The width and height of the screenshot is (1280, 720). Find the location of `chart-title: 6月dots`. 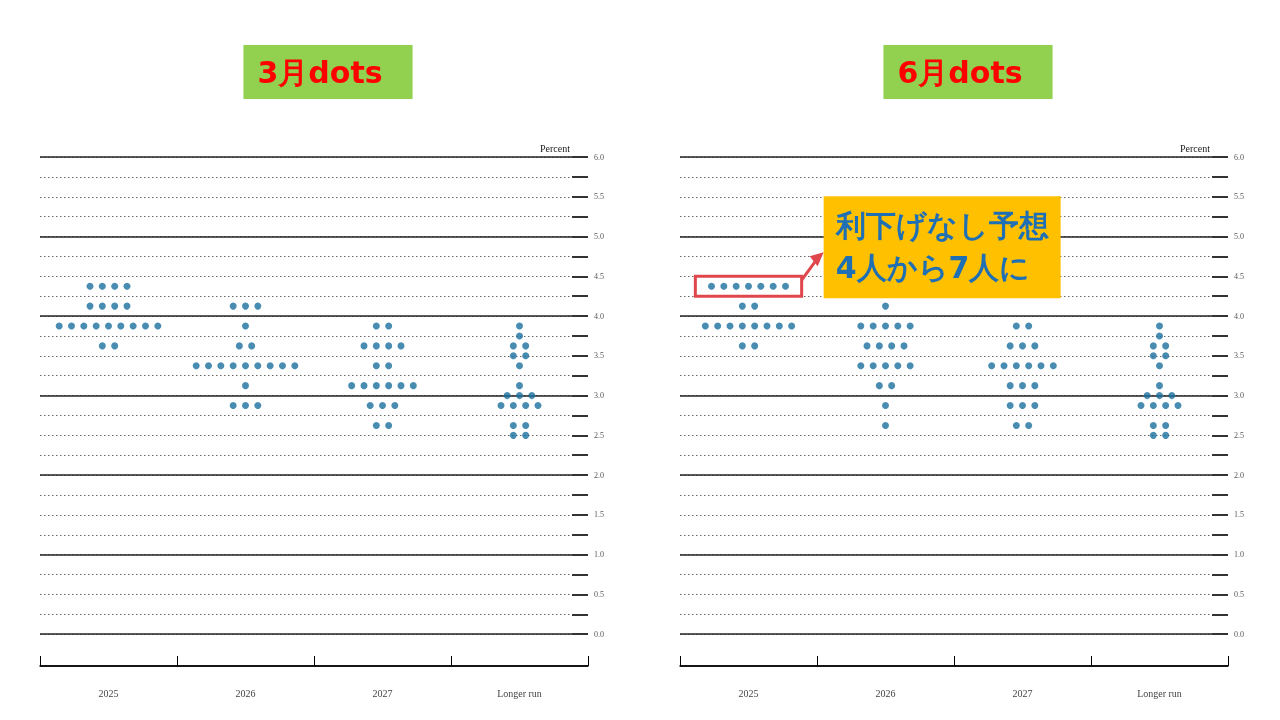

chart-title: 6月dots is located at coordinates (960, 72).